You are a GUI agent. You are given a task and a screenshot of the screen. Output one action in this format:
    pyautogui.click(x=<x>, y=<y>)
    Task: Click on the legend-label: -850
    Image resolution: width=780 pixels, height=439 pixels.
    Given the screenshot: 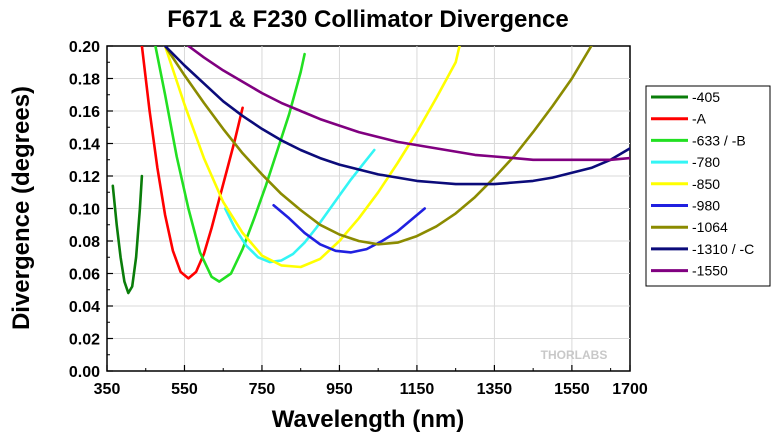 What is the action you would take?
    pyautogui.click(x=706, y=184)
    